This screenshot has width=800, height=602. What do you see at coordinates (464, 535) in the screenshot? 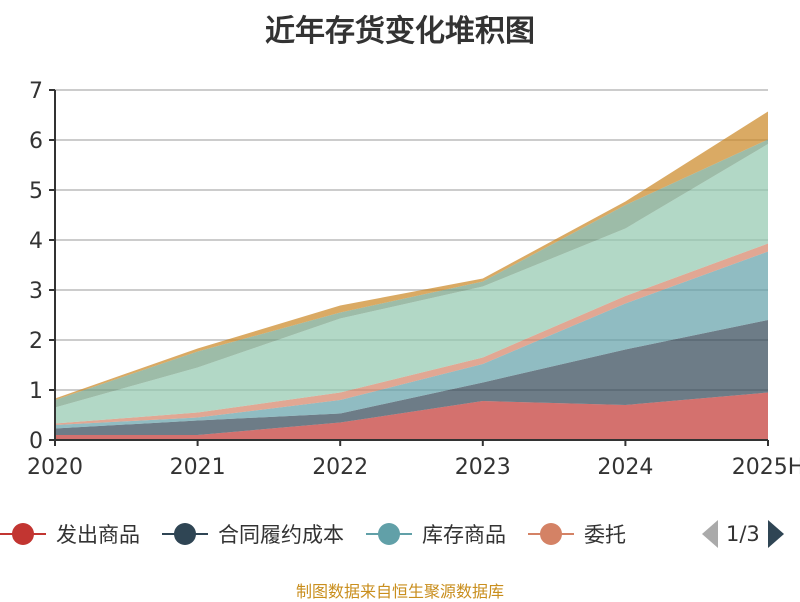
I see `legend-label: 库存商品` at bounding box center [464, 535].